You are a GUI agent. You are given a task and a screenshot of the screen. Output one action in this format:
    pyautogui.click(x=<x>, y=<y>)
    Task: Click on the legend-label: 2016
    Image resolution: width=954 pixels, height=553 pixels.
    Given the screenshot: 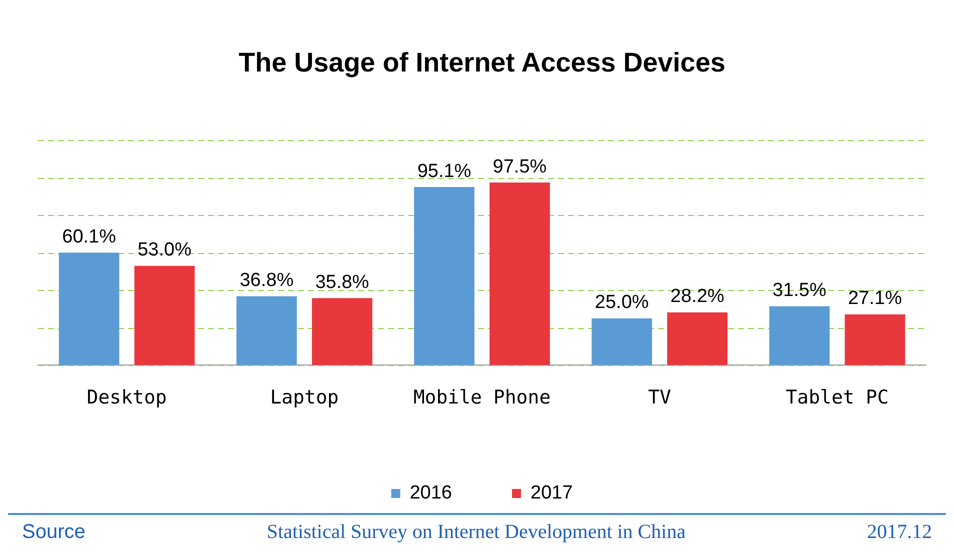 What is the action you would take?
    pyautogui.click(x=431, y=493)
    